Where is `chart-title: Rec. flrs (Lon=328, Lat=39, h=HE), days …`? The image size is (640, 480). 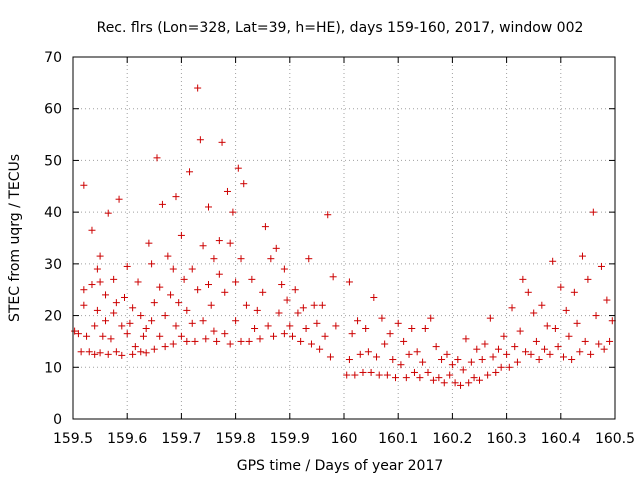
chart-title: Rec. flrs (Lon=328, Lat=39, h=HE), days … is located at coordinates (340, 28).